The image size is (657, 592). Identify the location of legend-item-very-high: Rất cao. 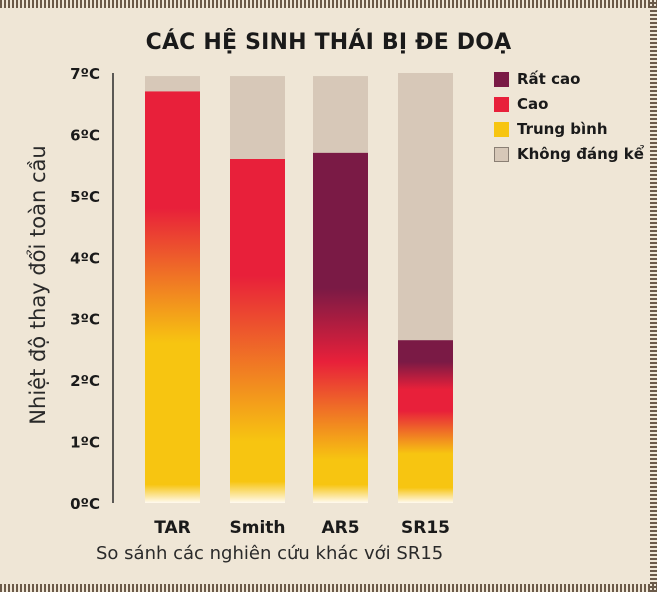
(570, 82).